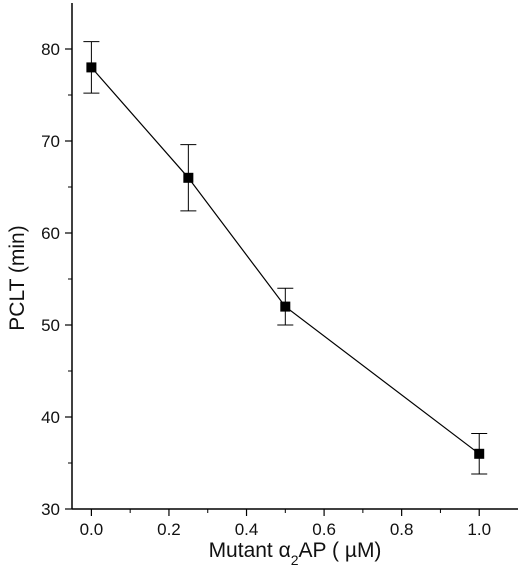 The image size is (520, 565). Describe the element at coordinates (247, 529) in the screenshot. I see `x-tick-label: 0.4` at that location.